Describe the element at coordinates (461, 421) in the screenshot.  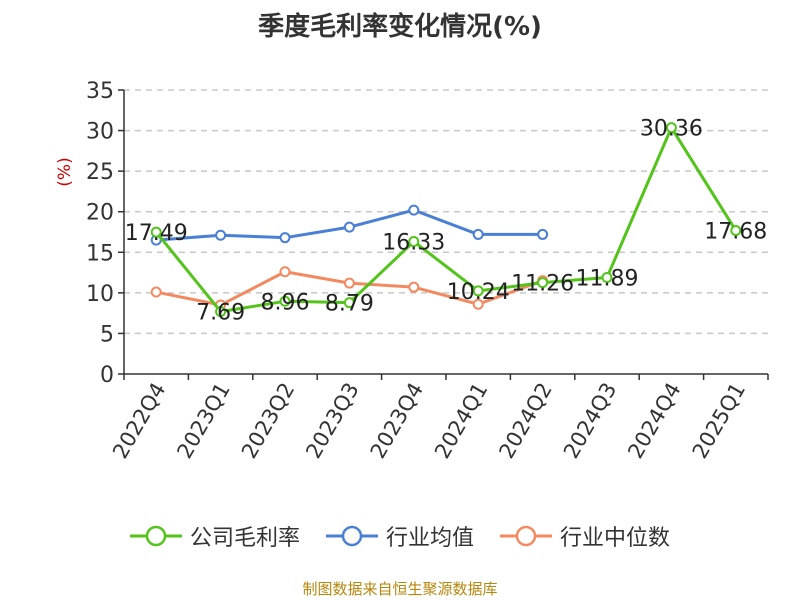
I see `x-tick-label: 2024Q1` at that location.